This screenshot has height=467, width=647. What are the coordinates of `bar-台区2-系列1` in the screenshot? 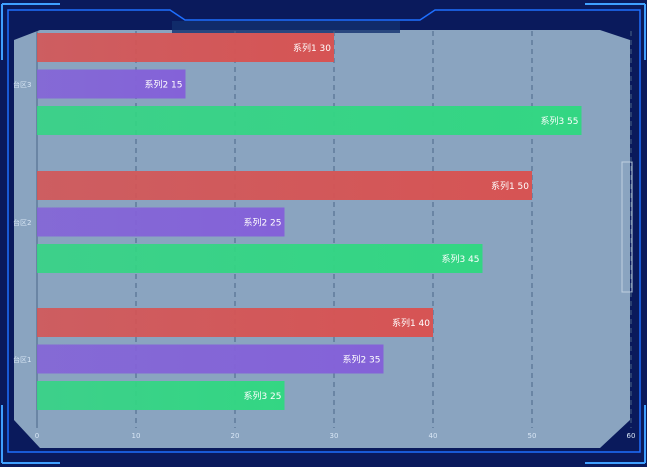 It's located at (284, 185).